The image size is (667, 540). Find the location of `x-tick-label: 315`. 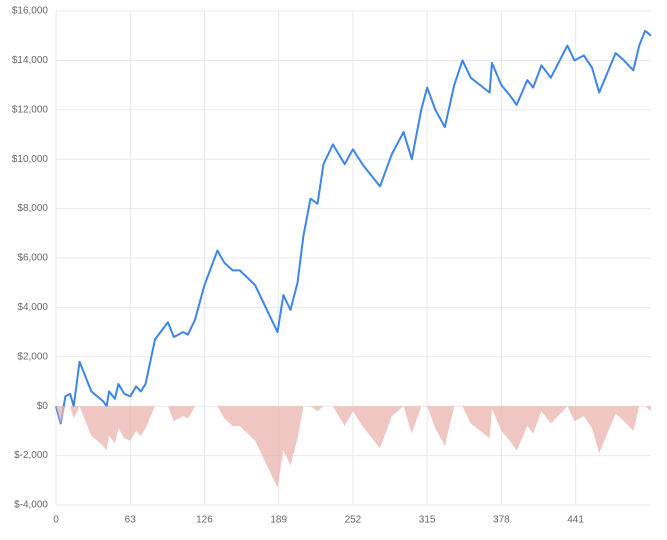

x-tick-label: 315 is located at coordinates (427, 520).